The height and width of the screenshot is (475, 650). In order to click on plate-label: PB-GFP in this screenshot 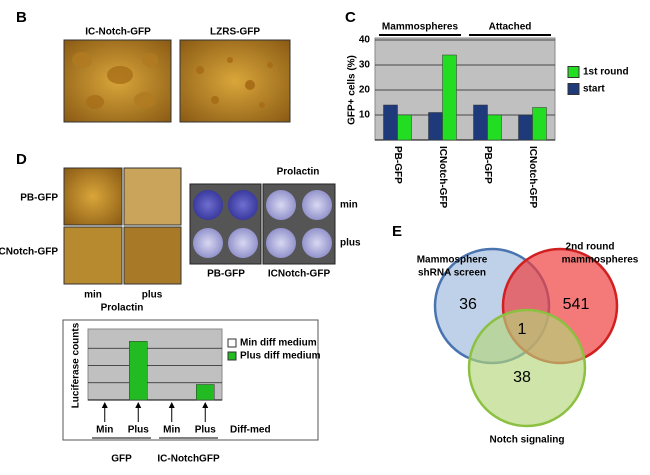, I will do `click(226, 274)`.